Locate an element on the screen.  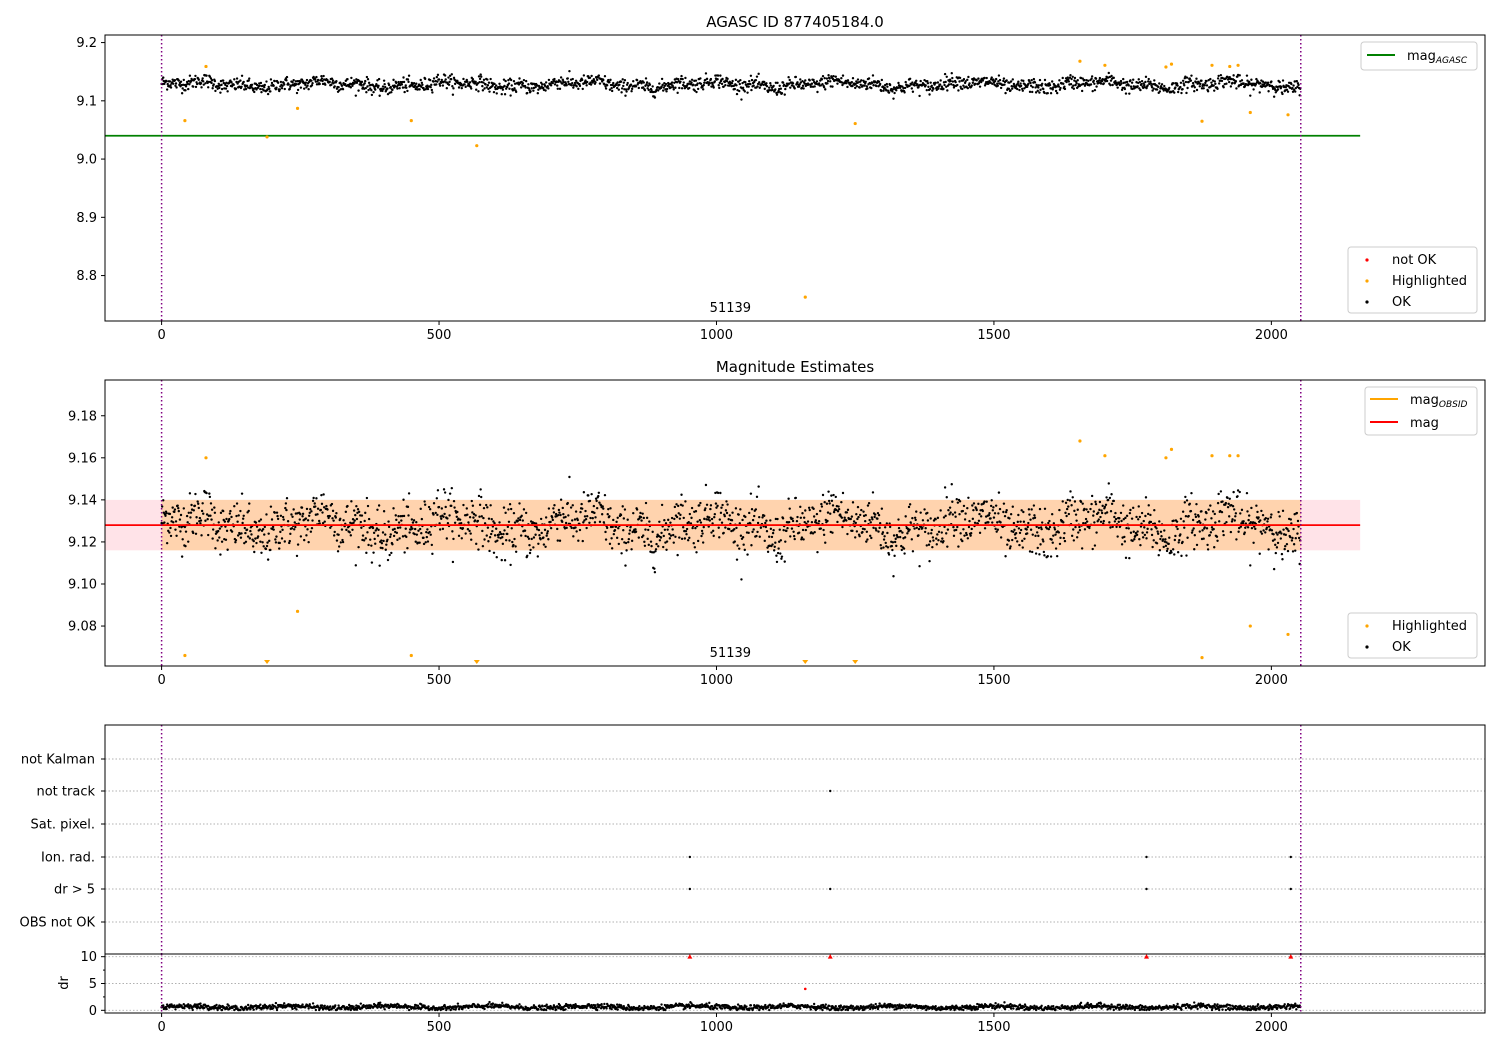
highlighted-point is located at coordinates (411, 121).